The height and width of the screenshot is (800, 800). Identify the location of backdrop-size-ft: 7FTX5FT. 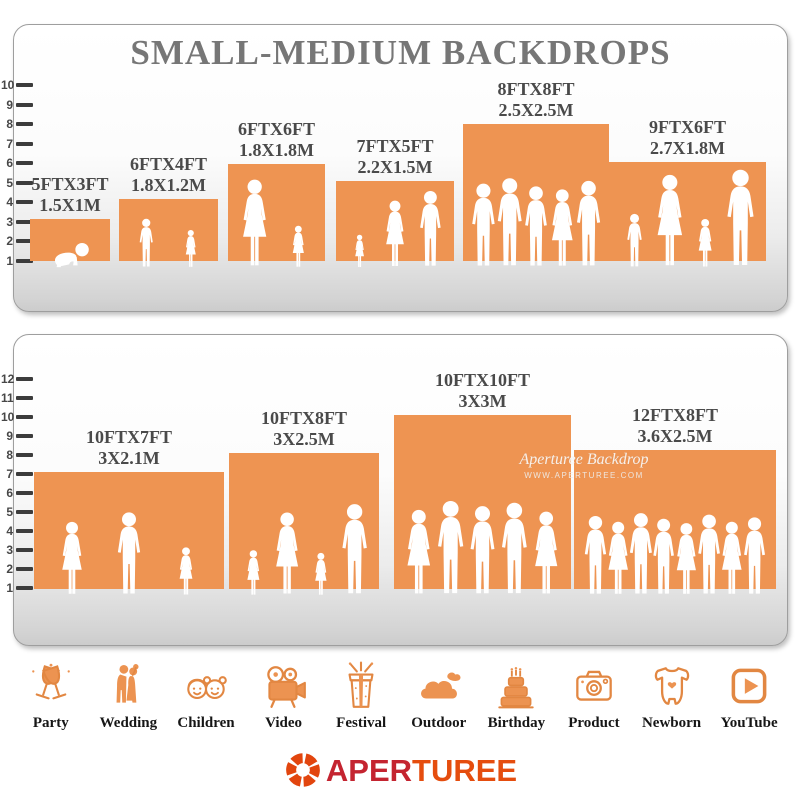
(395, 145).